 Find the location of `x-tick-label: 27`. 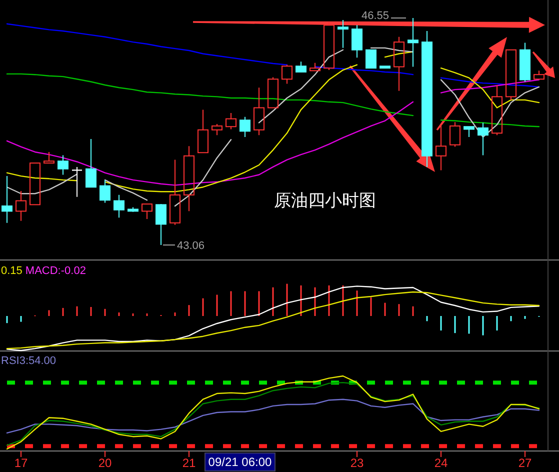

x-tick-label: 27 is located at coordinates (525, 463).